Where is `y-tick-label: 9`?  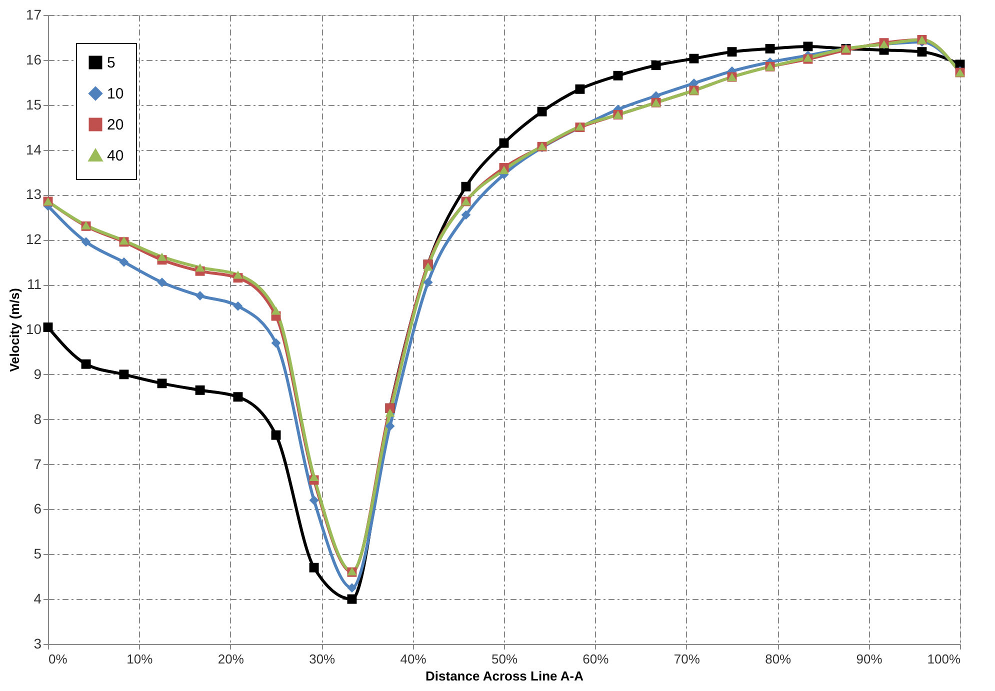 y-tick-label: 9 is located at coordinates (38, 374).